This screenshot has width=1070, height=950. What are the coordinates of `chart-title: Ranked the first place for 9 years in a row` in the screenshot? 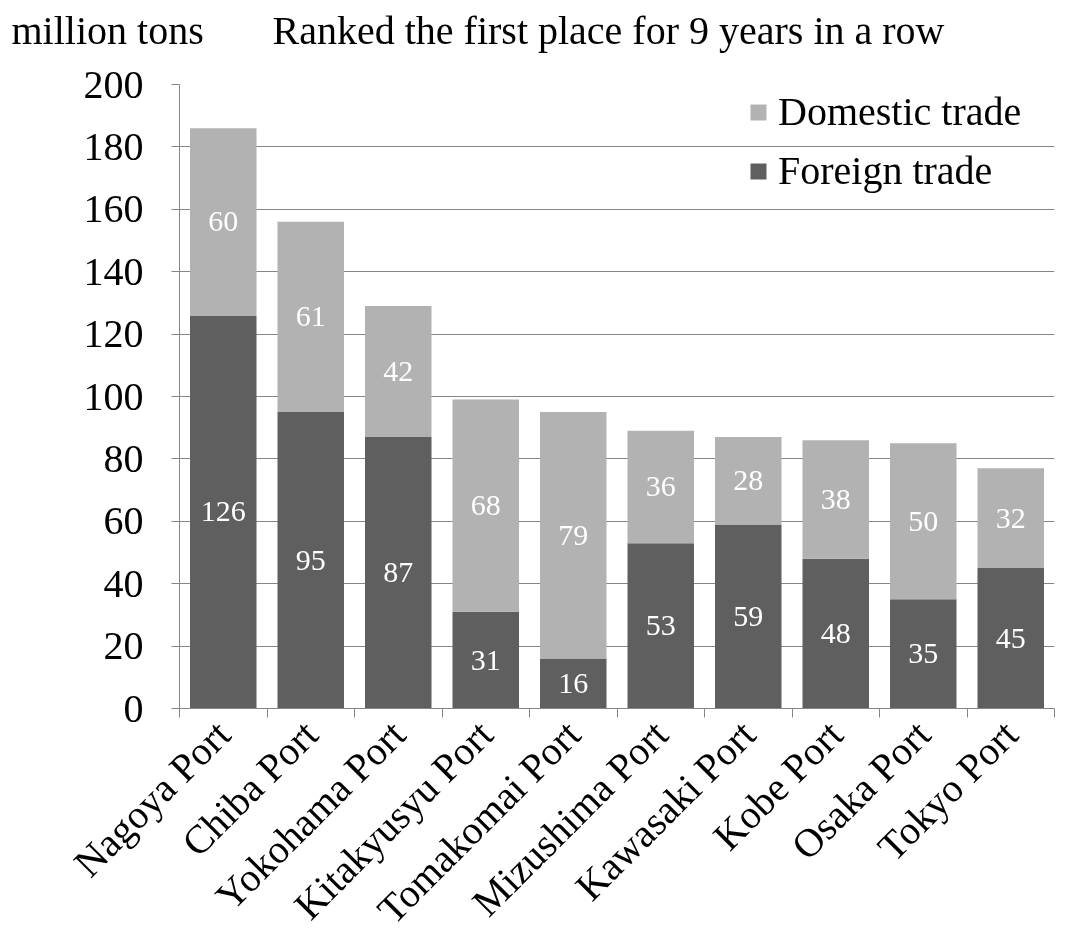 It's located at (608, 30).